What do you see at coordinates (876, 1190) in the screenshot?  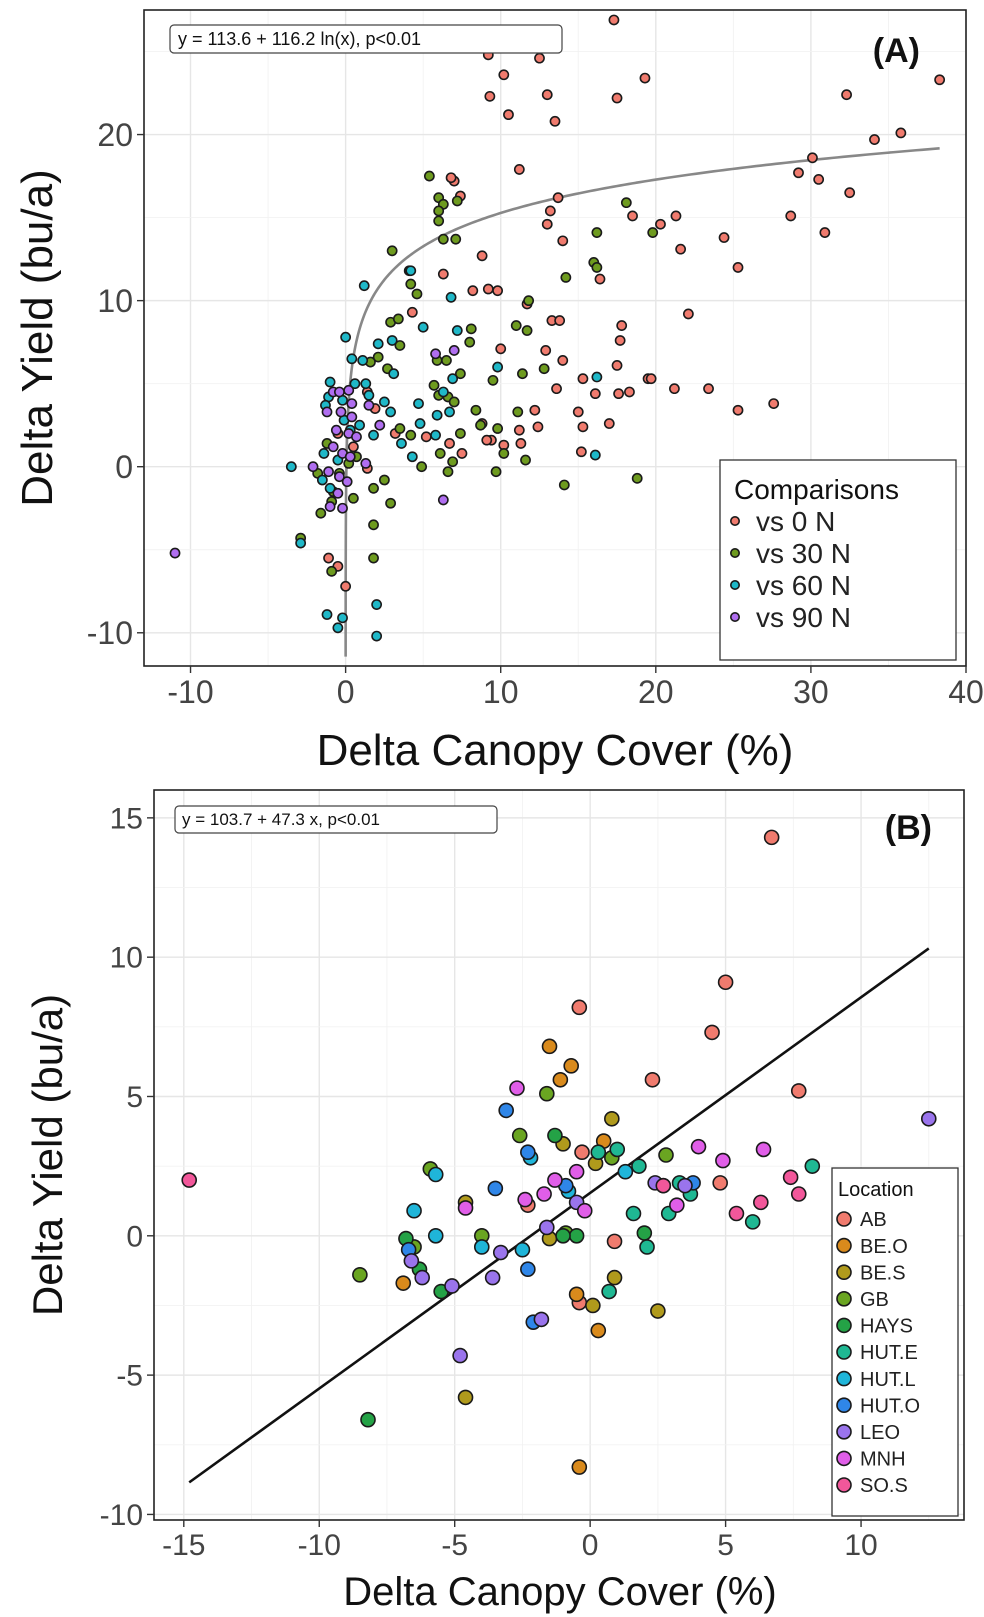 I see `panel-b-legend-title: Location` at bounding box center [876, 1190].